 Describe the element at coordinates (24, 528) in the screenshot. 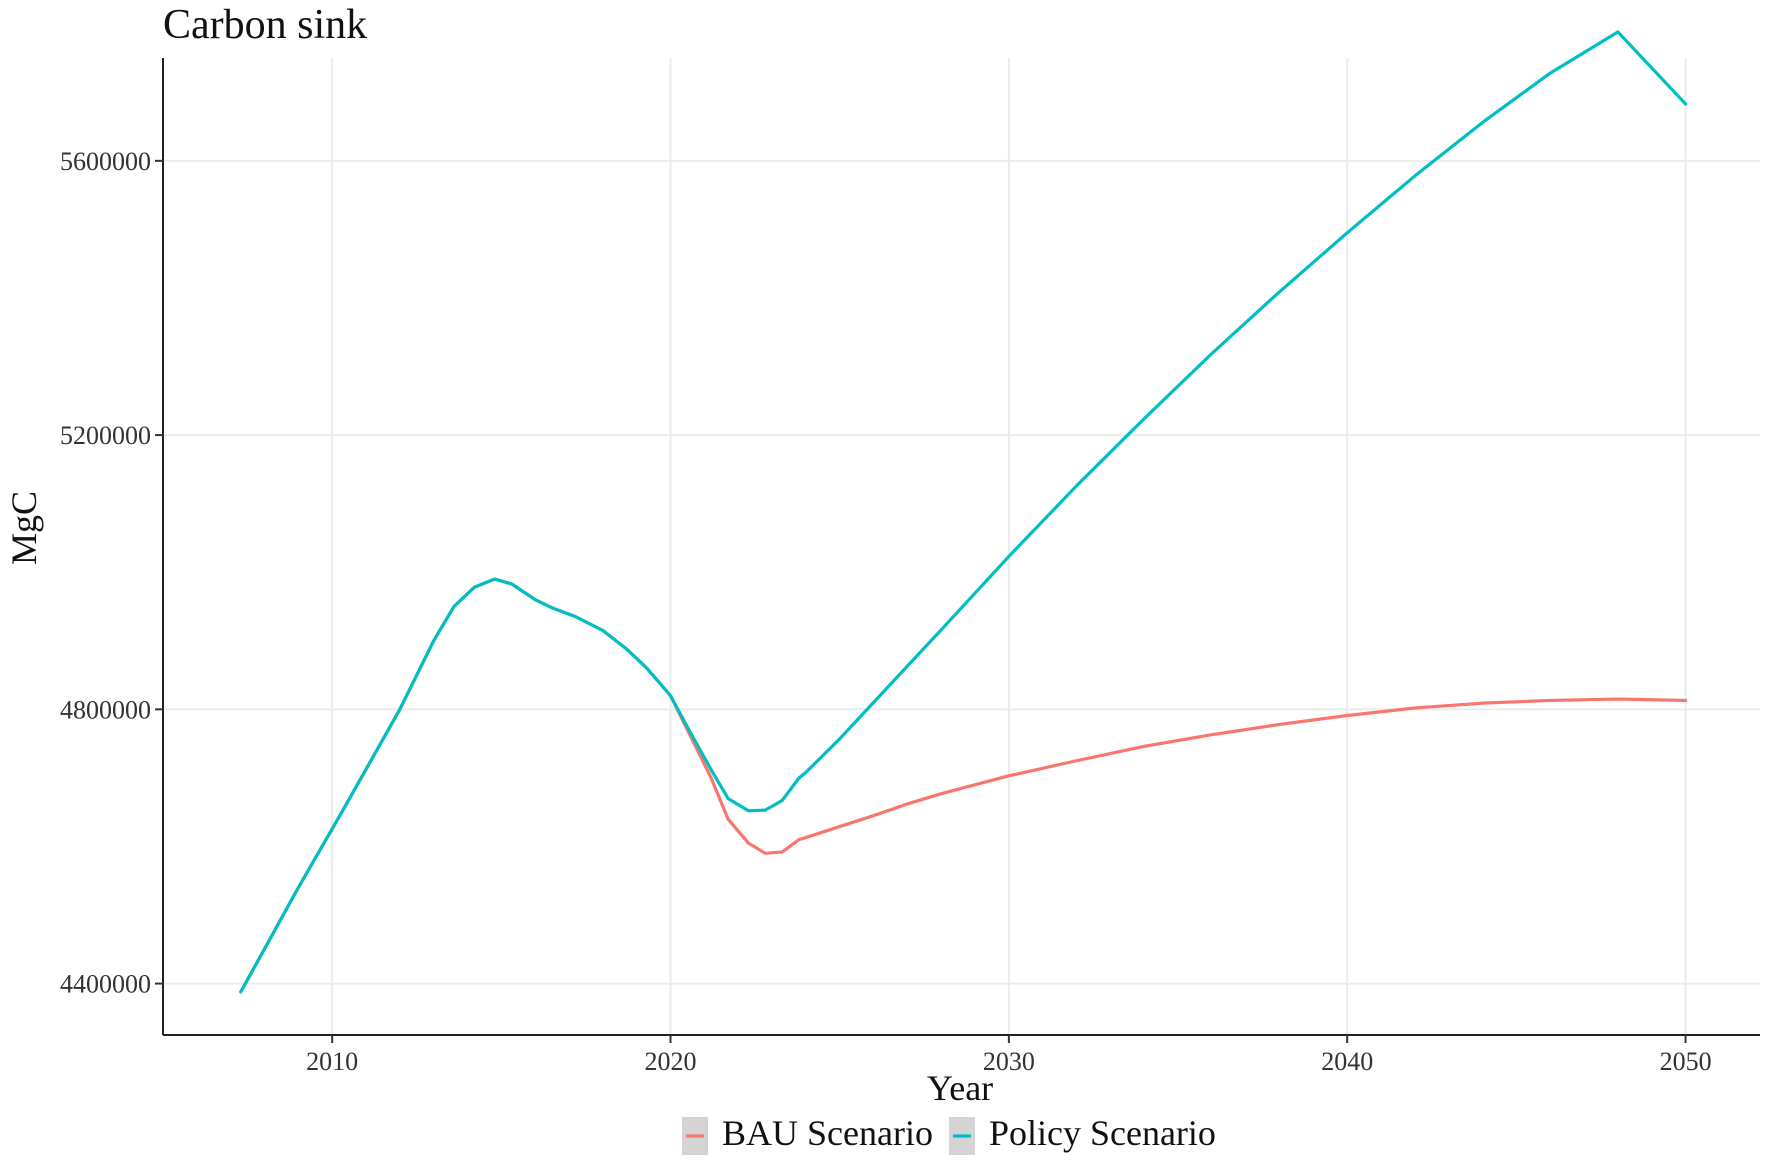

I see `y-axis-title: MgC` at that location.